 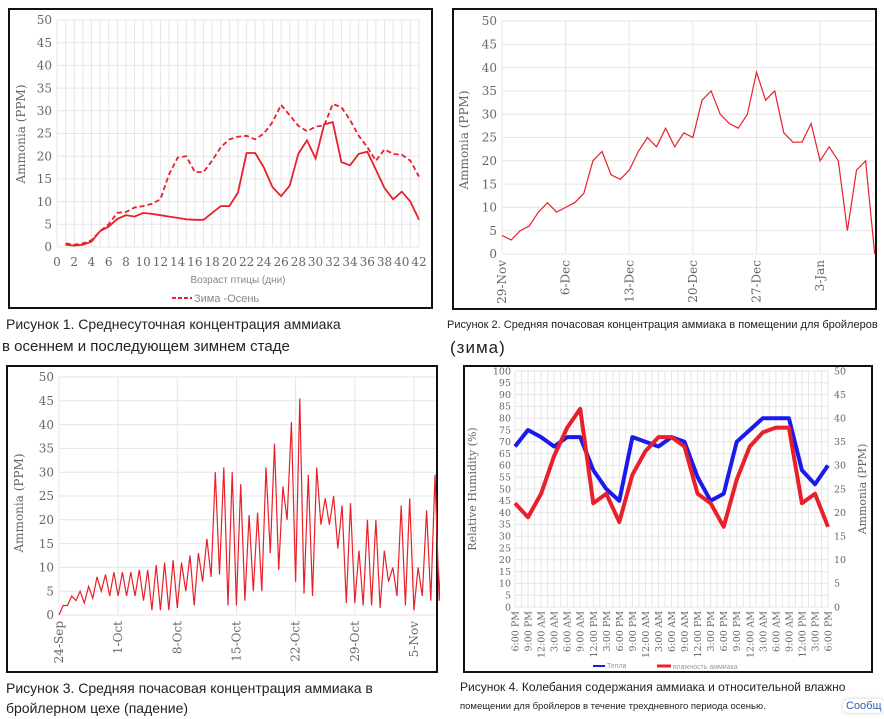 What do you see at coordinates (332, 262) in the screenshot?
I see `x-tick-label: 32` at bounding box center [332, 262].